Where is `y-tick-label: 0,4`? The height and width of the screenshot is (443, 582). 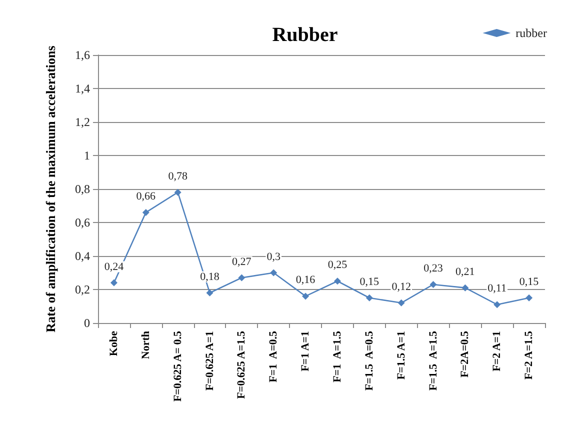 y-tick-label: 0,4 is located at coordinates (82, 256).